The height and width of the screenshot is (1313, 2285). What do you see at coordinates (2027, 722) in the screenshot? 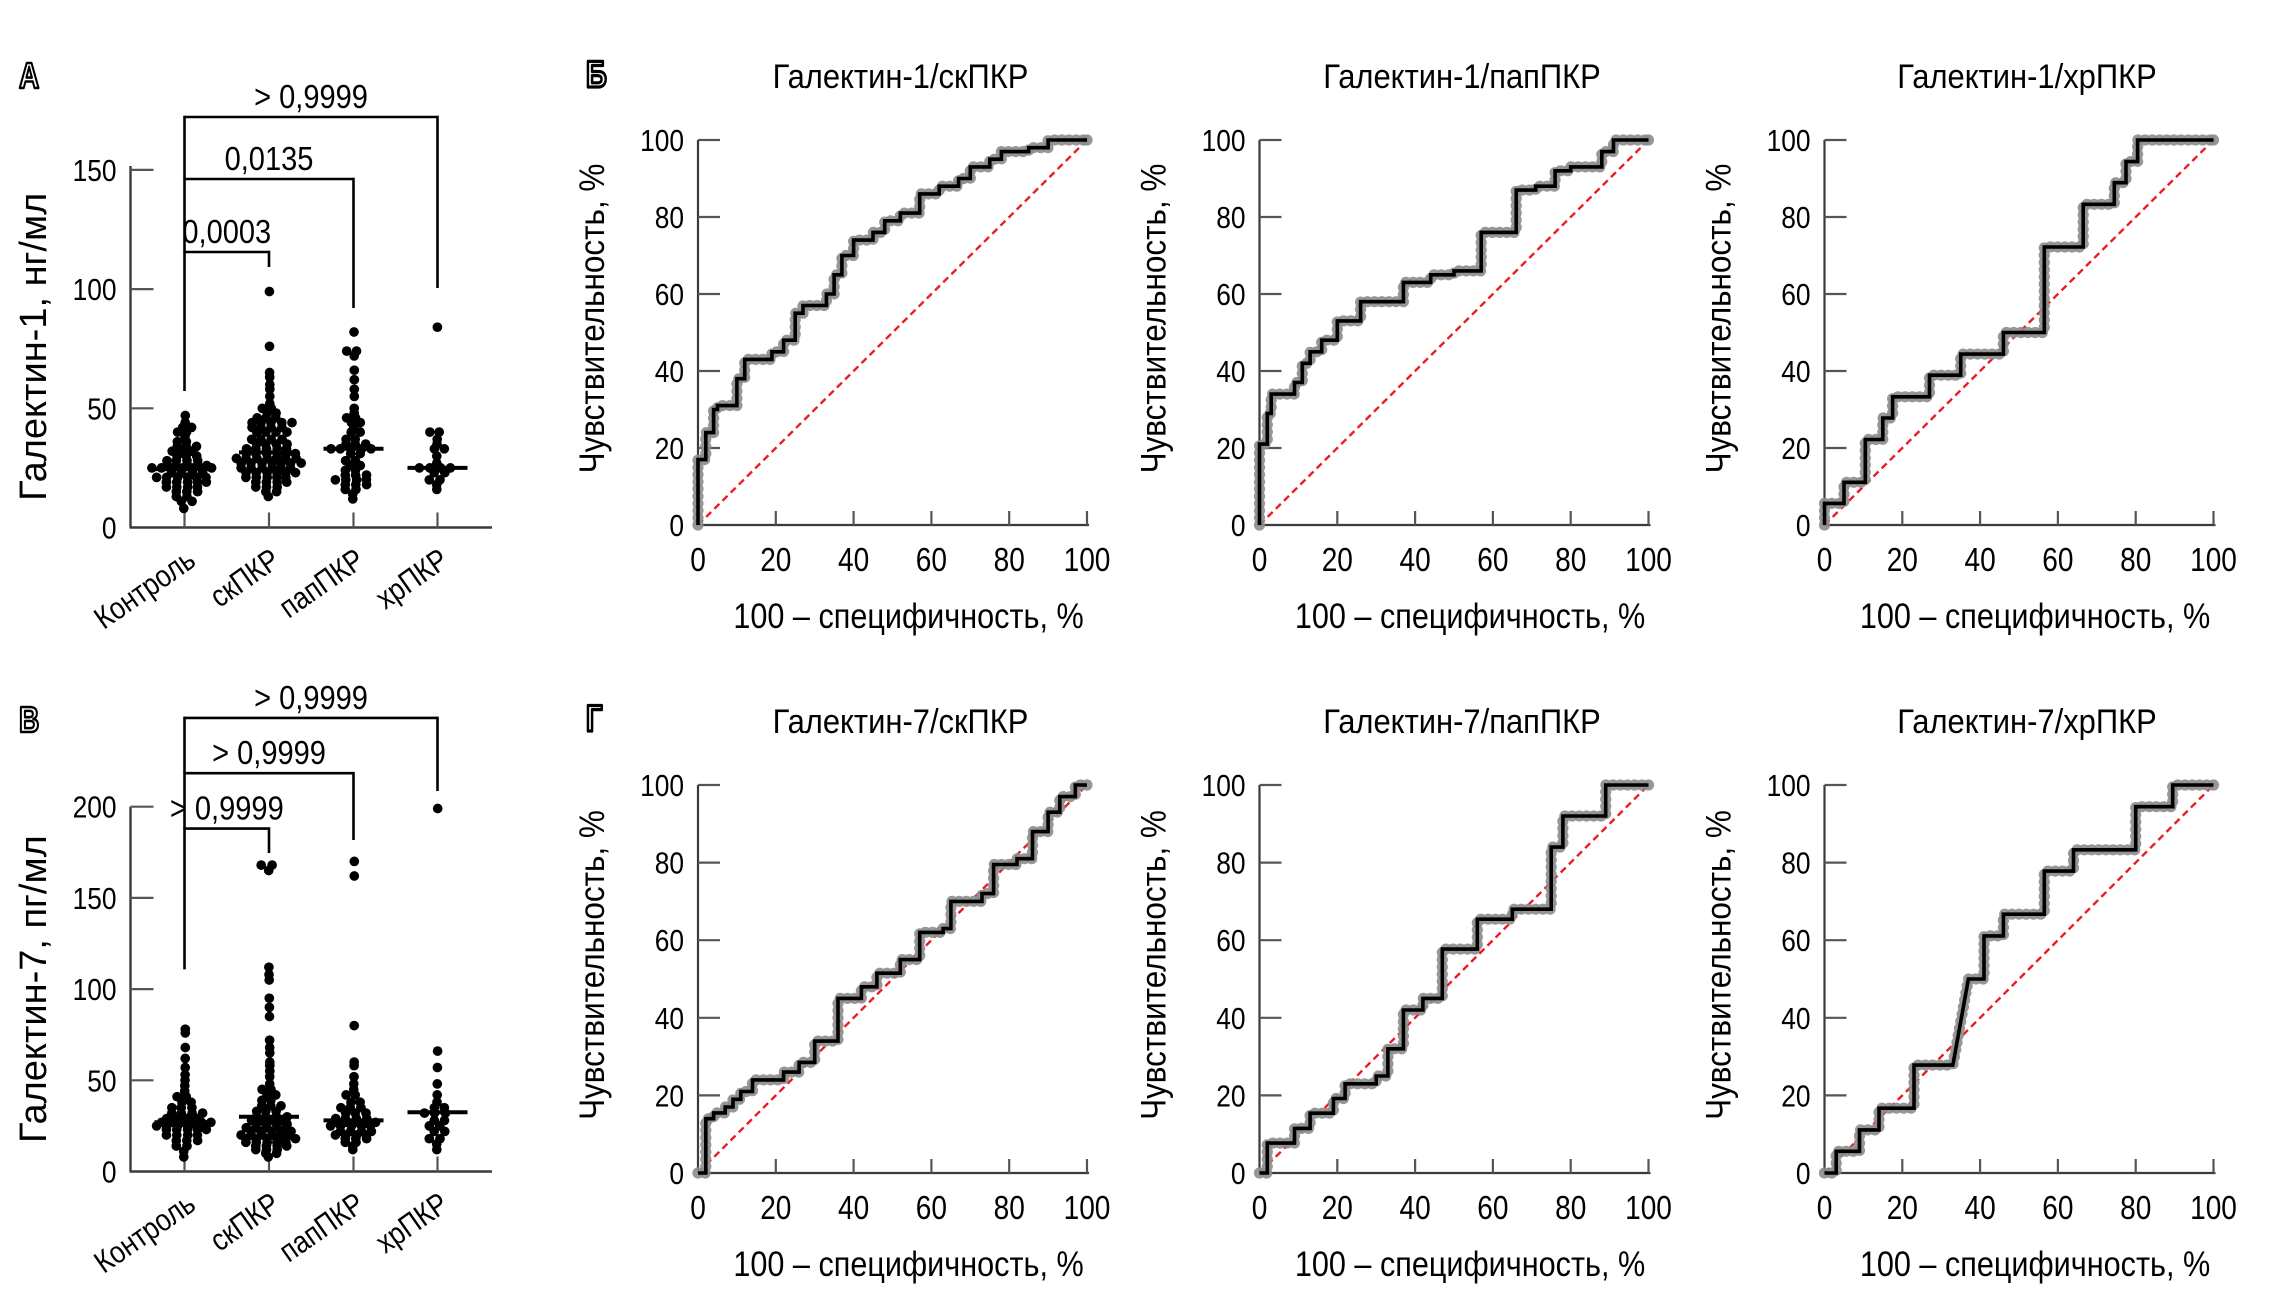
I see `svg-text: Галектин-7/хрПКР` at bounding box center [2027, 722].